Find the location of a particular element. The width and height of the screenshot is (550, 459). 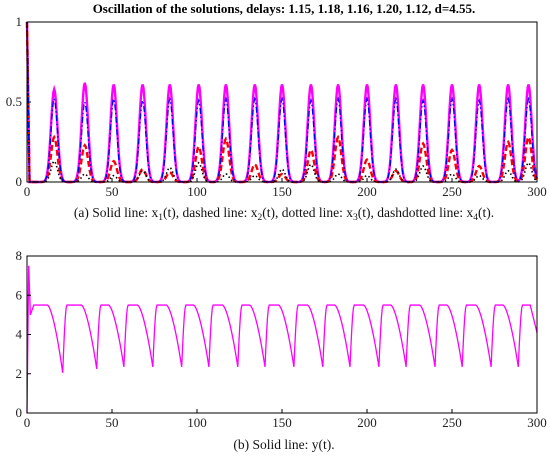

caption-part: (a) Solid line: x is located at coordinates (116, 212).